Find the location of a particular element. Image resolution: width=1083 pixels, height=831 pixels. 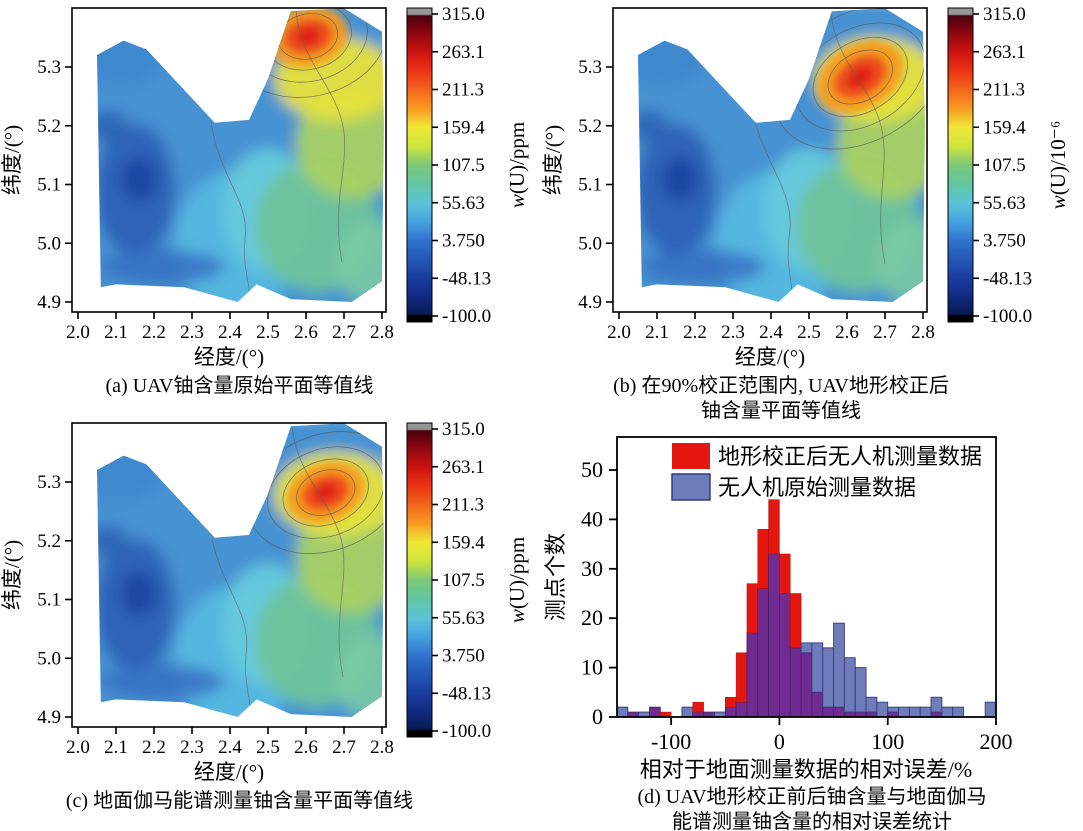

svg-text: 5.1 is located at coordinates (49, 185).